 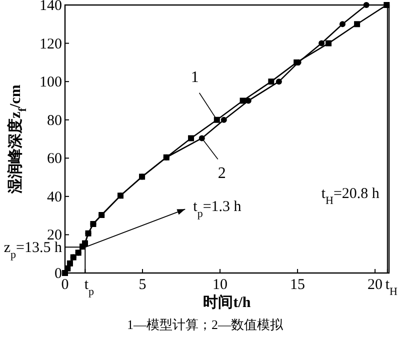 I want to click on x-tick-label: 10, so click(x=220, y=285).